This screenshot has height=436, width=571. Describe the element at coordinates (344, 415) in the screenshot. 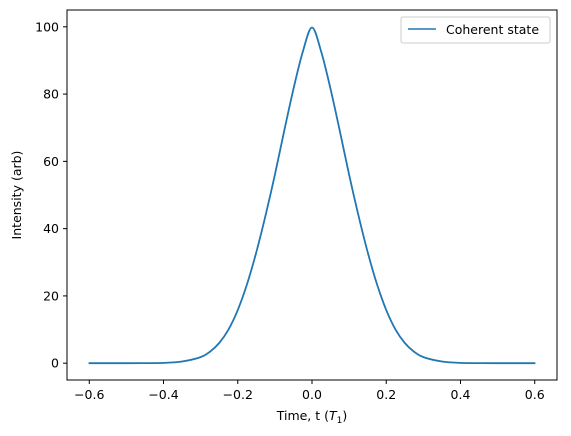

I see `x-axis-label-suffix: )` at that location.